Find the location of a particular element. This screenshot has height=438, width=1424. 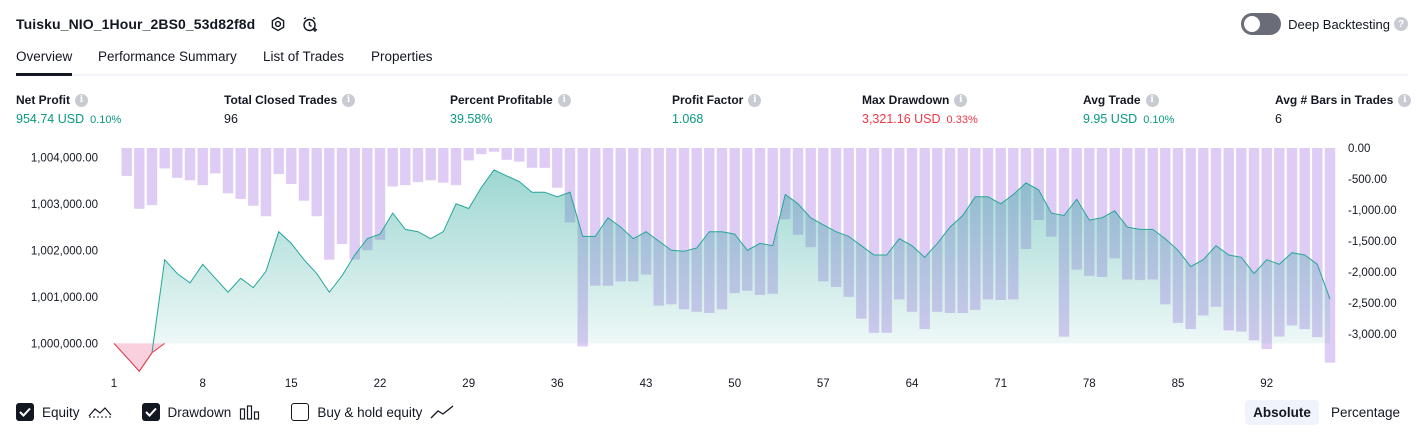

metric-label: Avg # Bars in Trades is located at coordinates (1334, 100).